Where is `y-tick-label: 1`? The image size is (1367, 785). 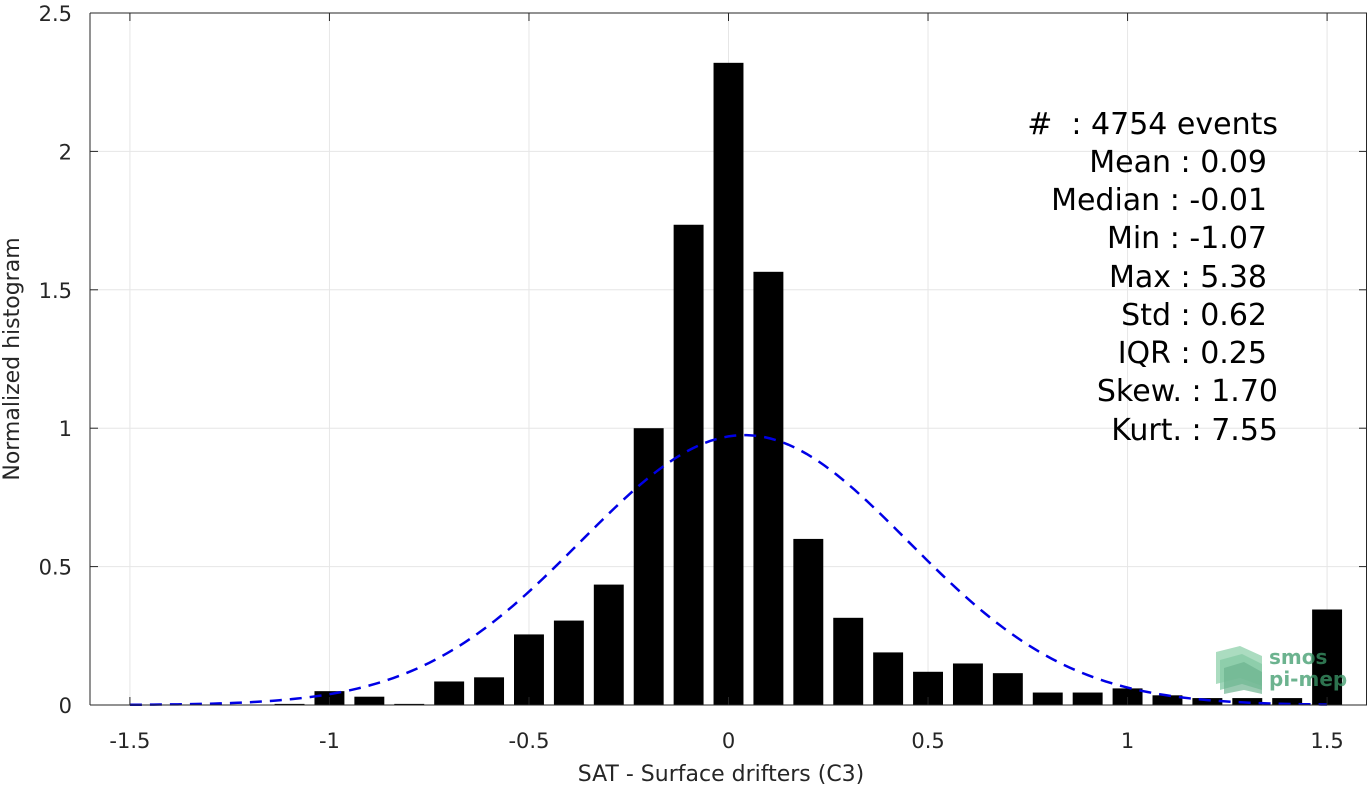
y-tick-label: 1 is located at coordinates (65, 429).